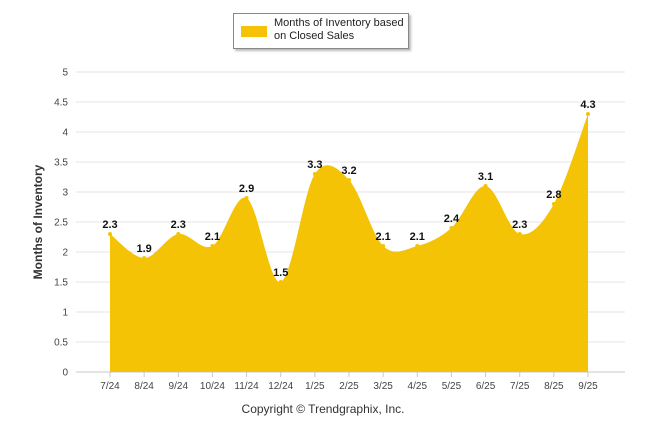  I want to click on data-label: 4.3, so click(587, 105).